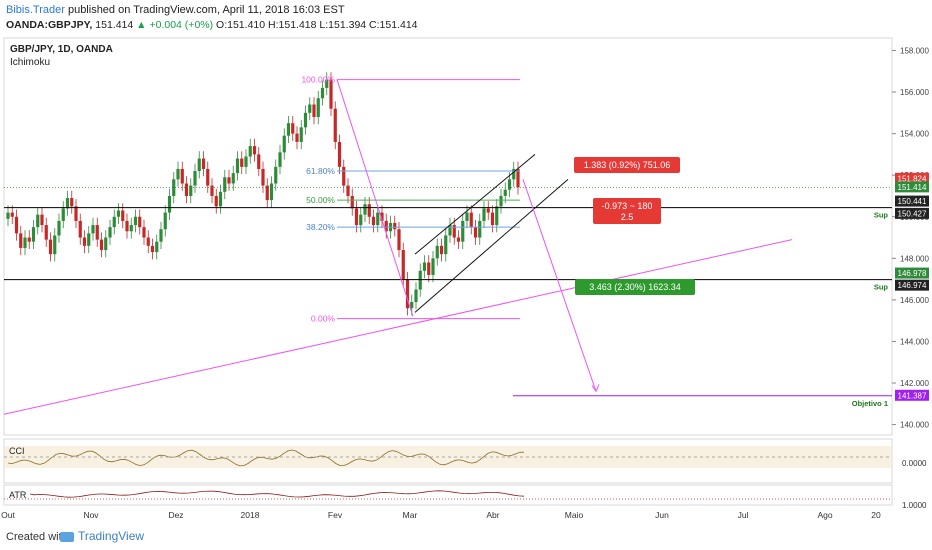 Image resolution: width=932 pixels, height=550 pixels. Describe the element at coordinates (595, 388) in the screenshot. I see `projection-arrowhead` at that location.